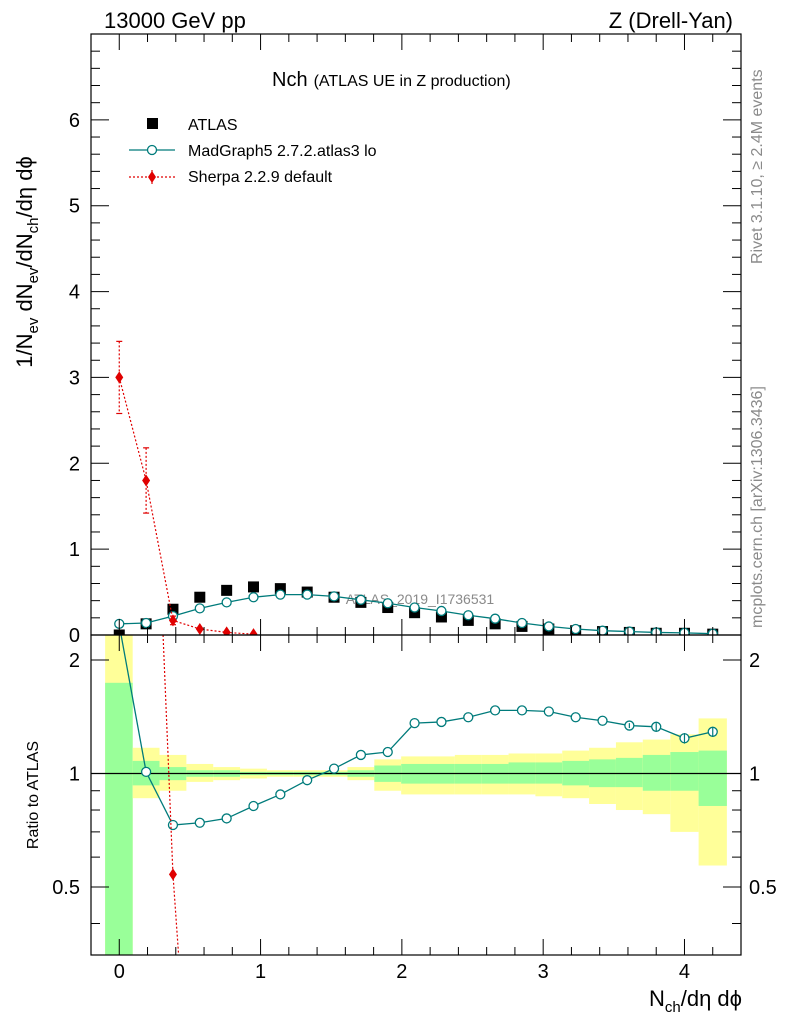  I want to click on plot-title-sub: (ATLAS UE in Z production), so click(412, 81).